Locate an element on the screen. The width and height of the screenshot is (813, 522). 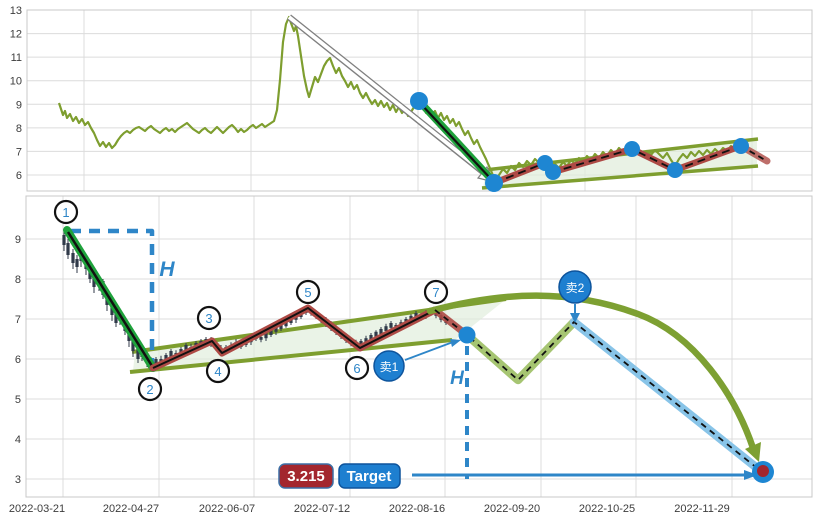
sell1-marker is located at coordinates (389, 366).